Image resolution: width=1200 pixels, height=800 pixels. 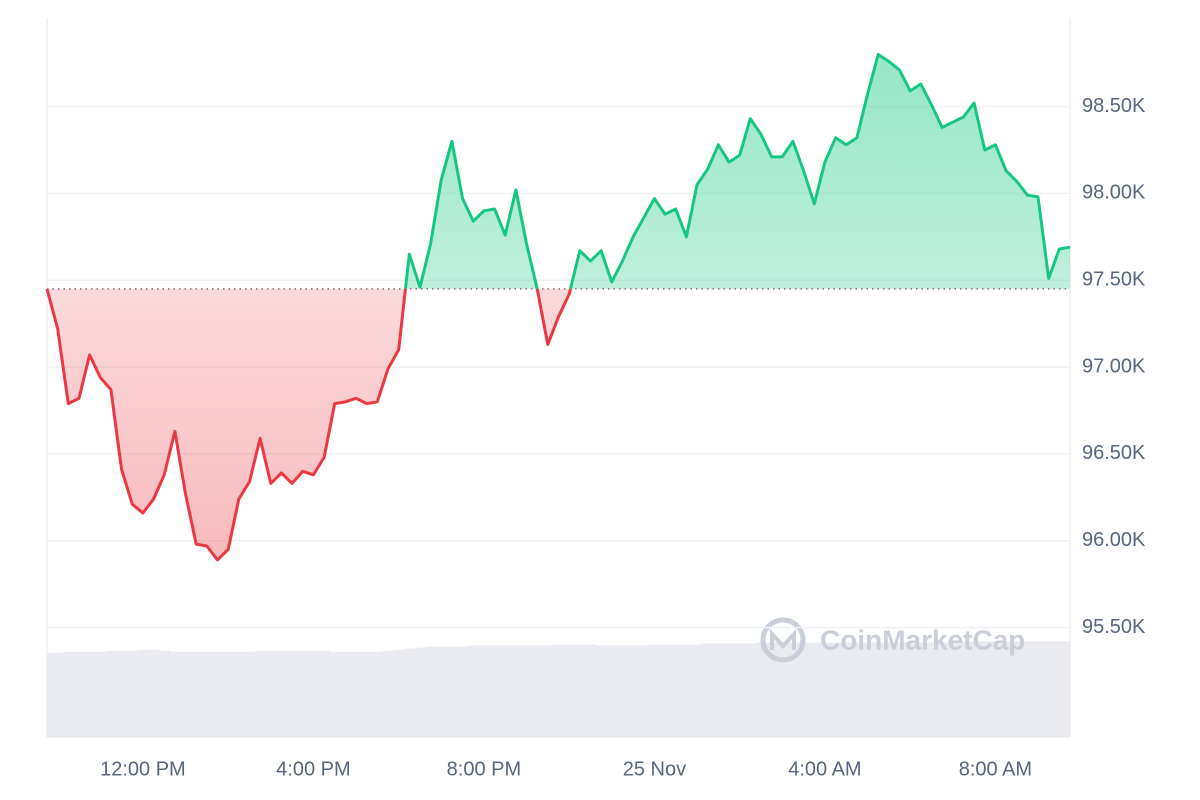 What do you see at coordinates (309, 424) in the screenshot?
I see `area-down` at bounding box center [309, 424].